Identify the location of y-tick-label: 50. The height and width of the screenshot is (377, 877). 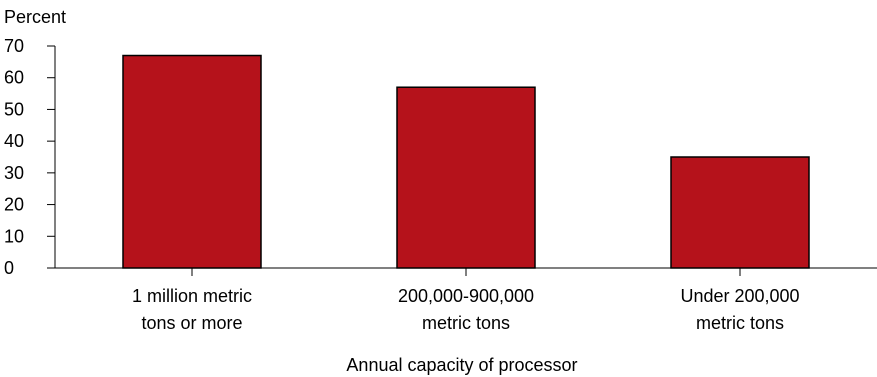
(14, 109).